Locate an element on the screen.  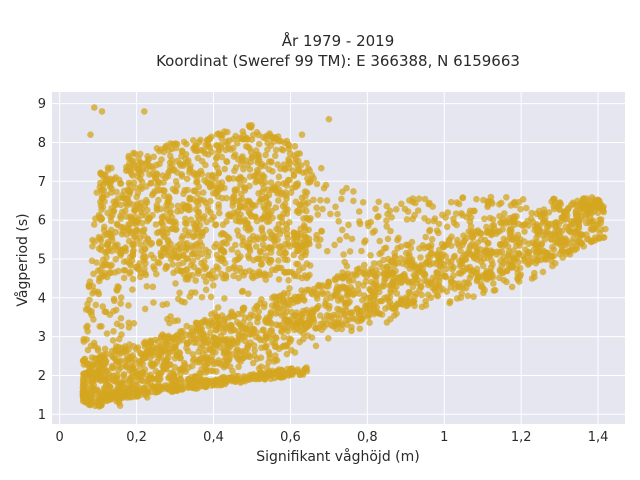
y-tick-label: 7 is located at coordinates (42, 182).